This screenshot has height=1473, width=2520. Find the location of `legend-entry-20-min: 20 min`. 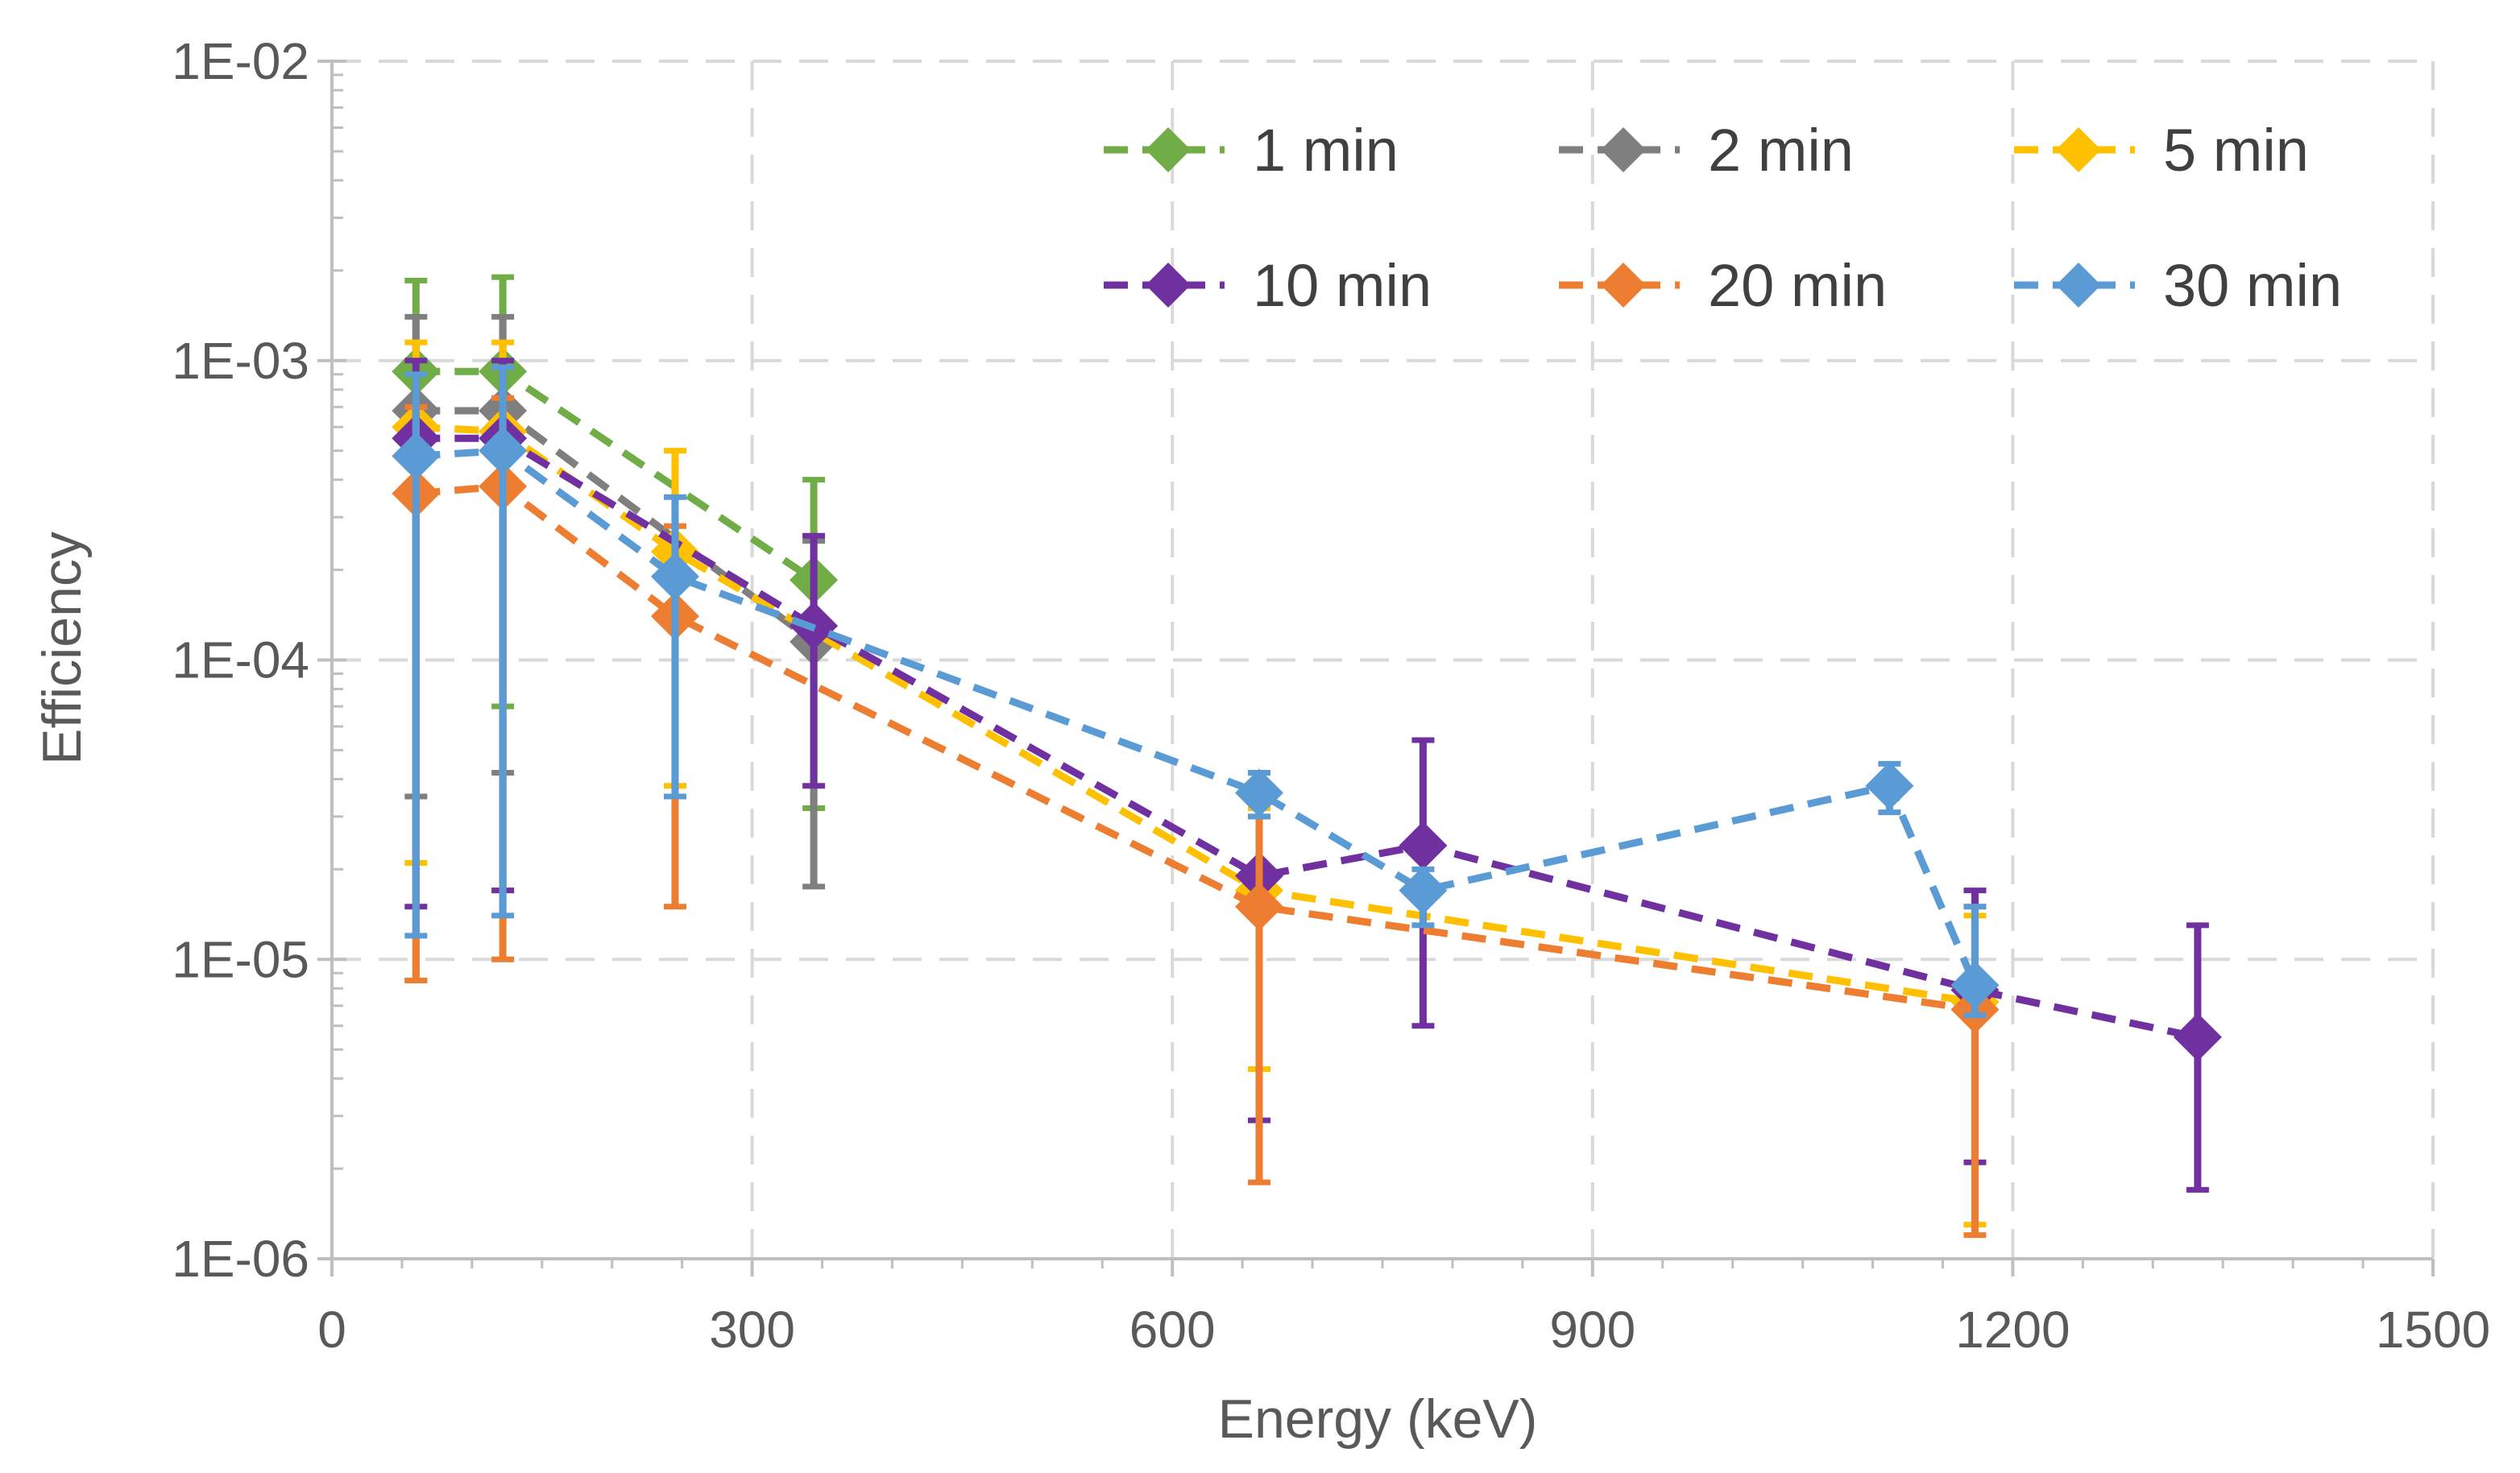

legend-entry-20-min: 20 min is located at coordinates (1723, 285).